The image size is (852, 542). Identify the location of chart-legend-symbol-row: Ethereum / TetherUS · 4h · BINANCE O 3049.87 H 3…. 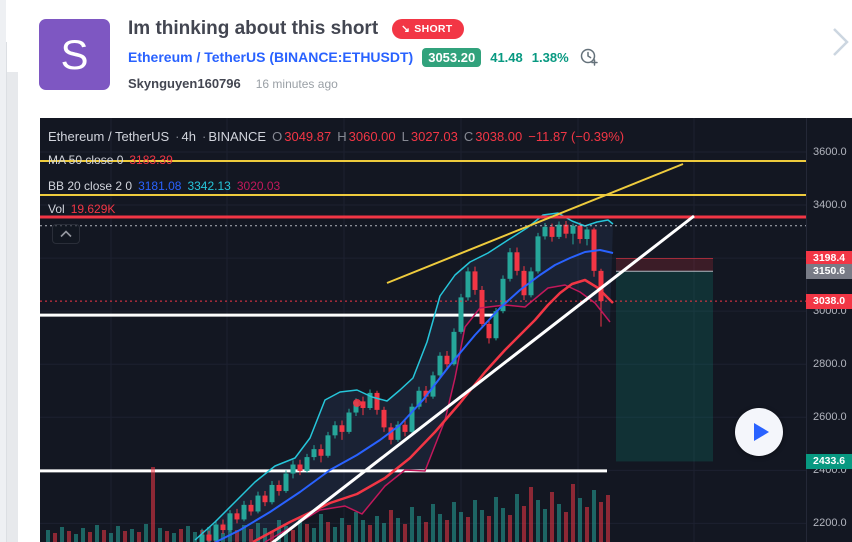
(339, 136).